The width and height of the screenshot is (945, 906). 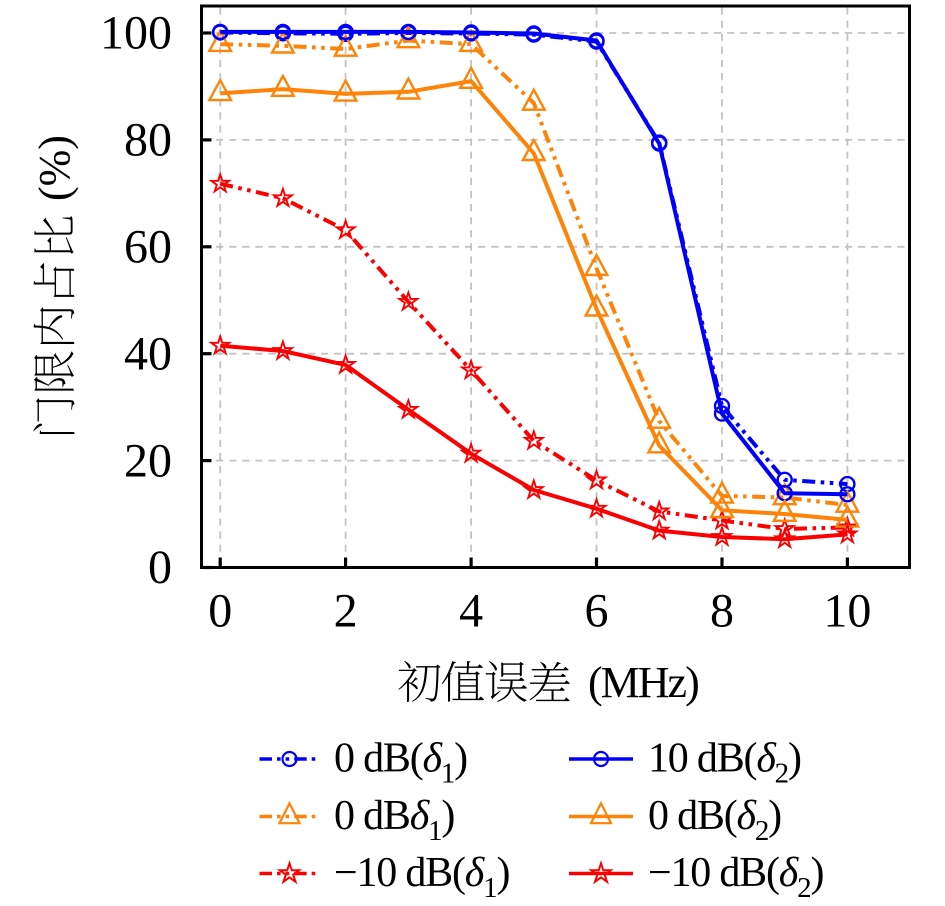 I want to click on svg-text: 10, so click(x=847, y=611).